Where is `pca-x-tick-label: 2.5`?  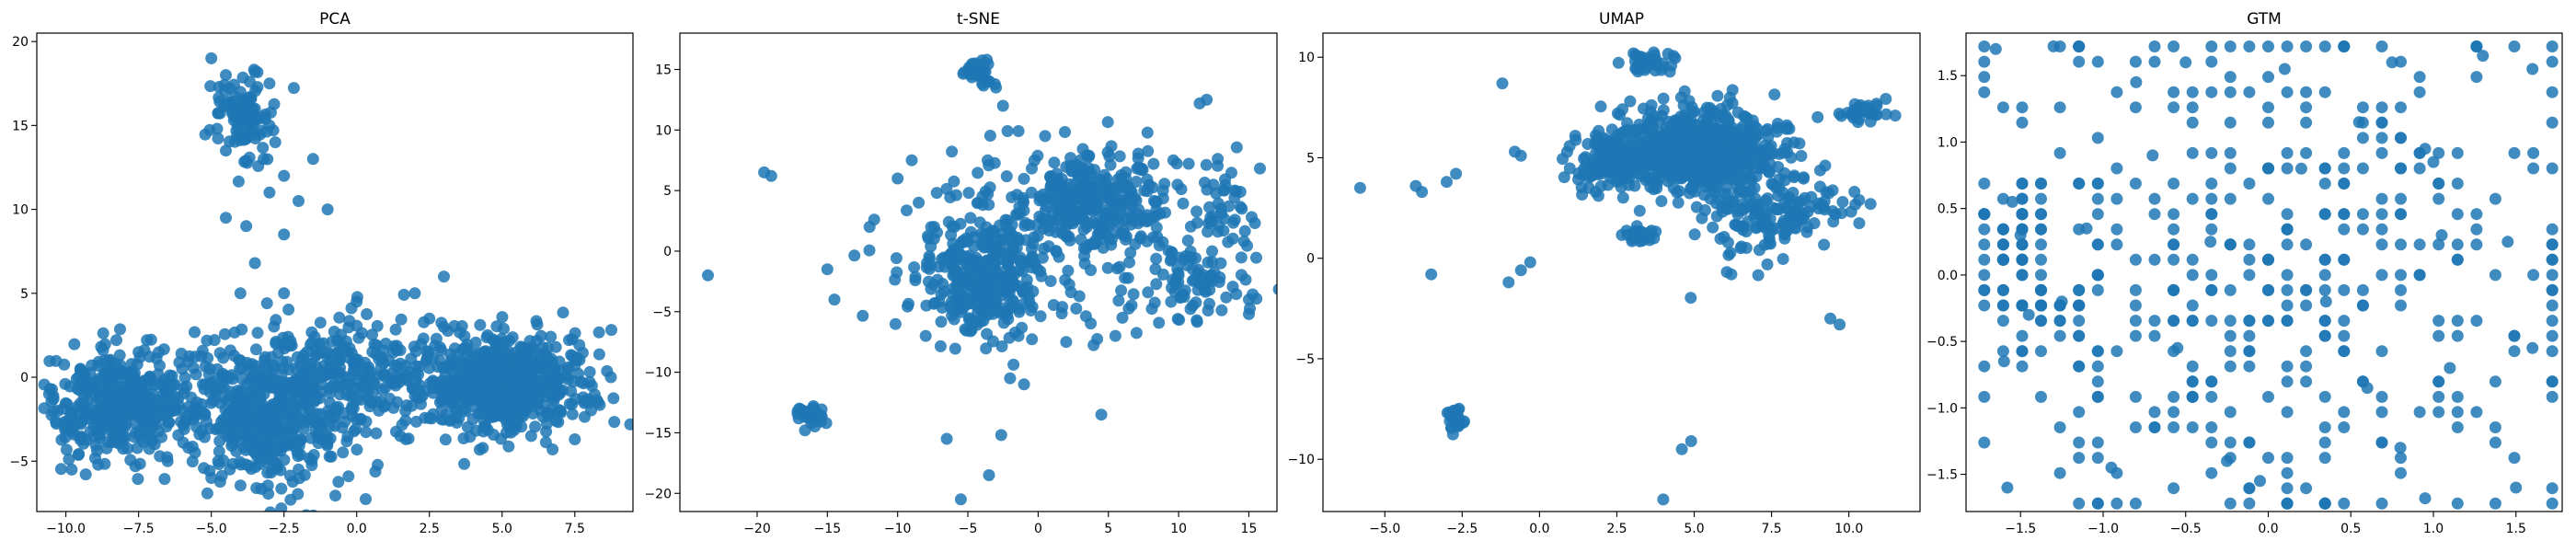
pca-x-tick-label: 2.5 is located at coordinates (430, 529).